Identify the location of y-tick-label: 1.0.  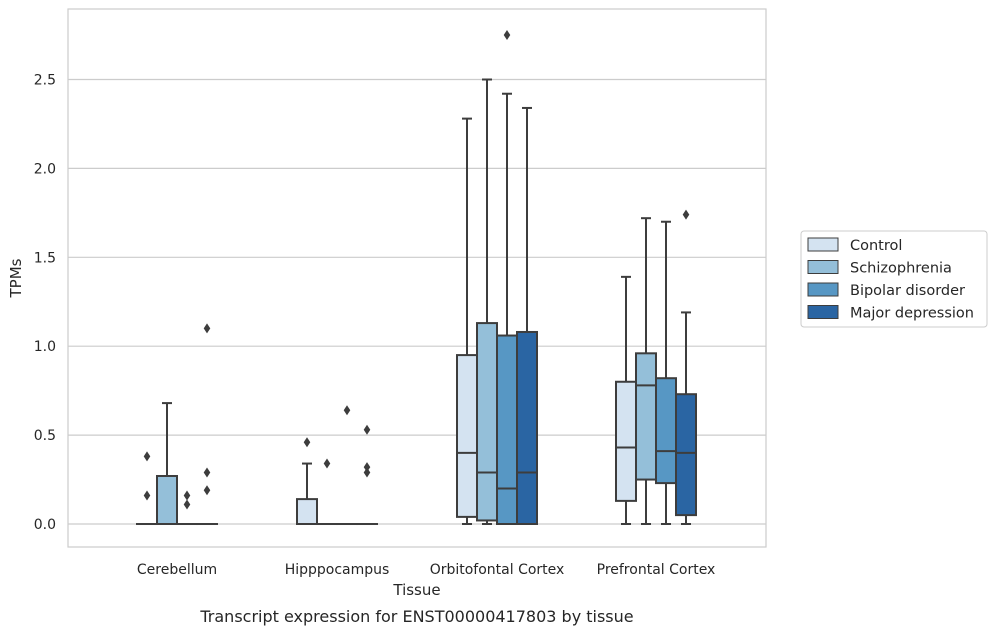
(45, 347).